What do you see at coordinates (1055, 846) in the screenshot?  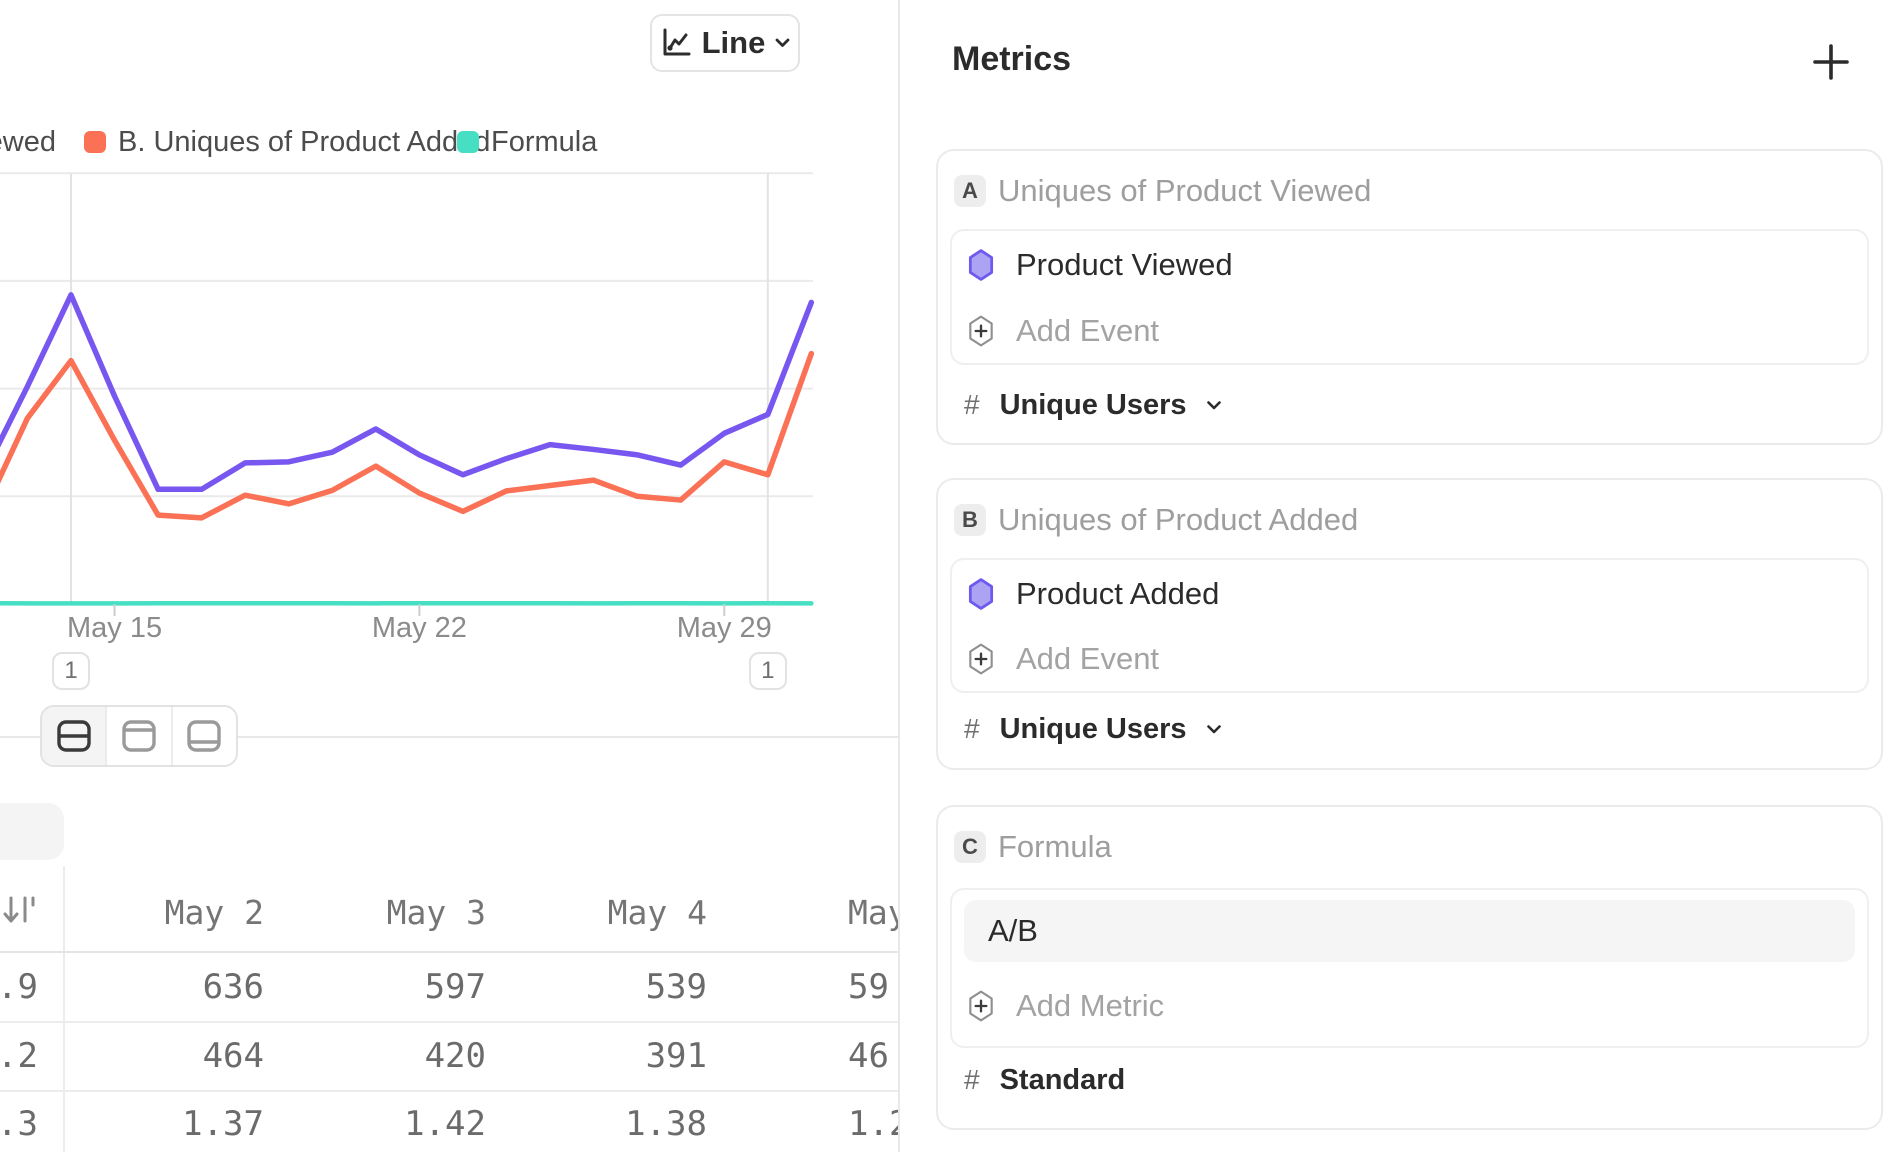 I see `metric-title-c: Formula` at bounding box center [1055, 846].